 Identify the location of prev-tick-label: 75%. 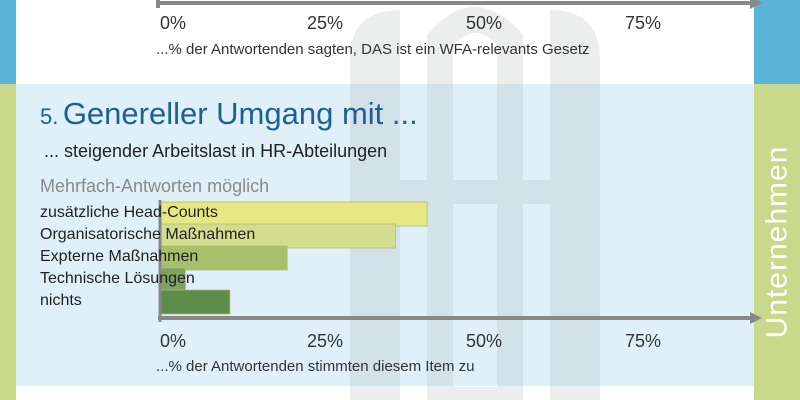
(643, 23).